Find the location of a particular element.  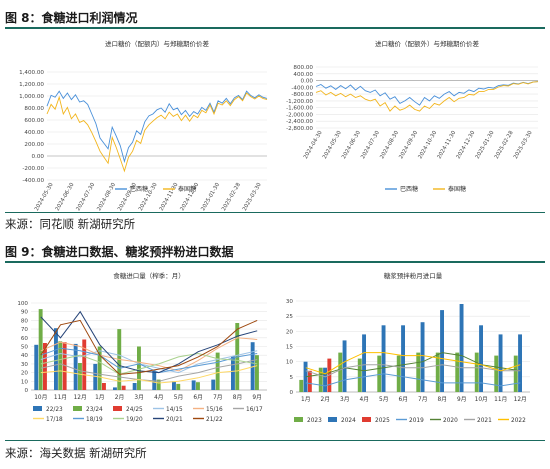

chart-title: 进口糖价（配额内）与郑糖期价价差 is located at coordinates (157, 43).